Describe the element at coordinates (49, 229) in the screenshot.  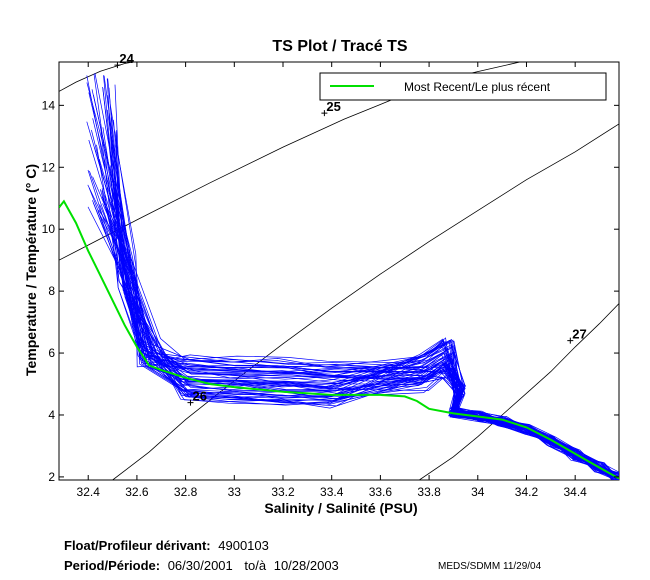
I see `y-tick-label: 10` at that location.